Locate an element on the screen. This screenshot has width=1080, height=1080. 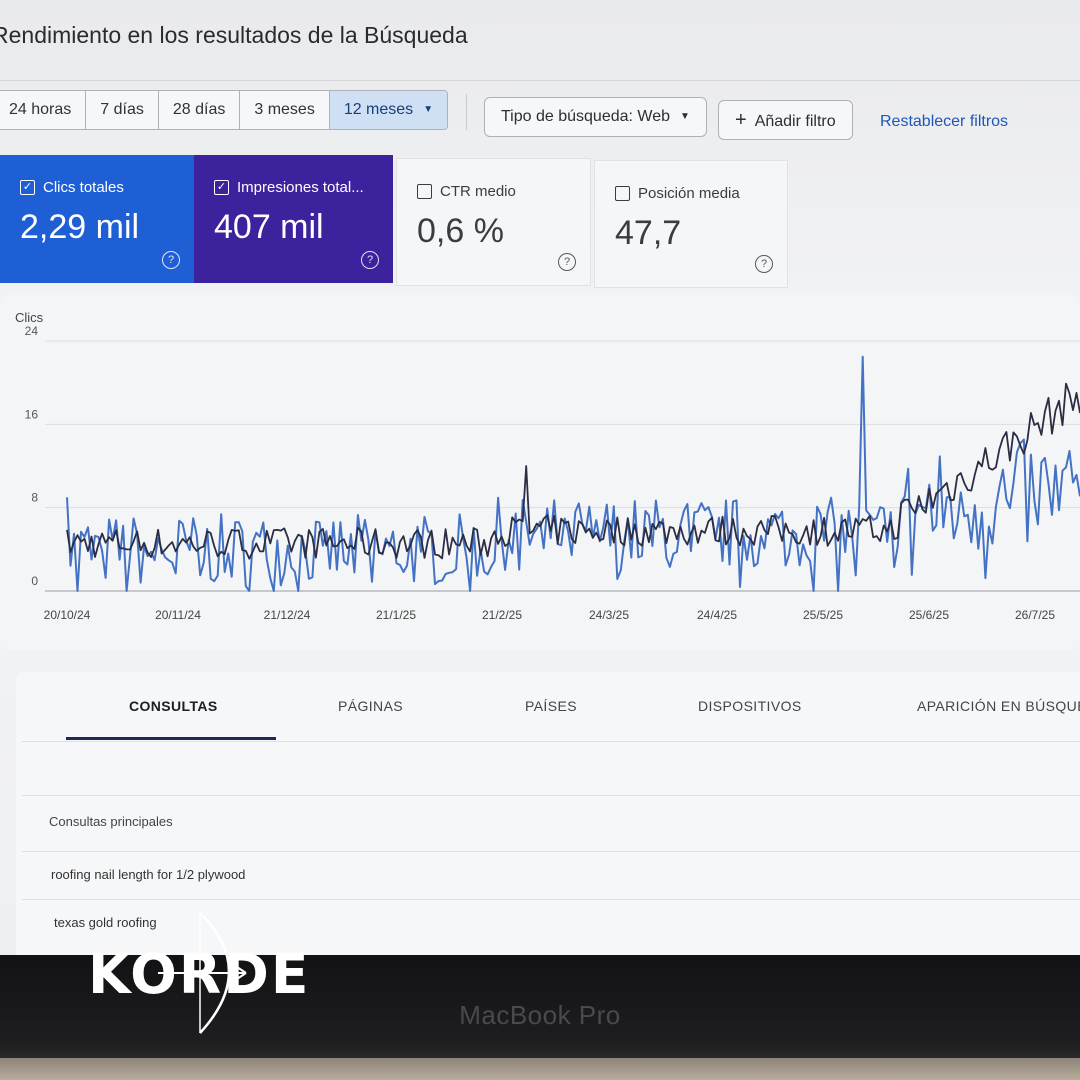
search-type-label: Tipo de búsqueda: Web is located at coordinates (586, 117).